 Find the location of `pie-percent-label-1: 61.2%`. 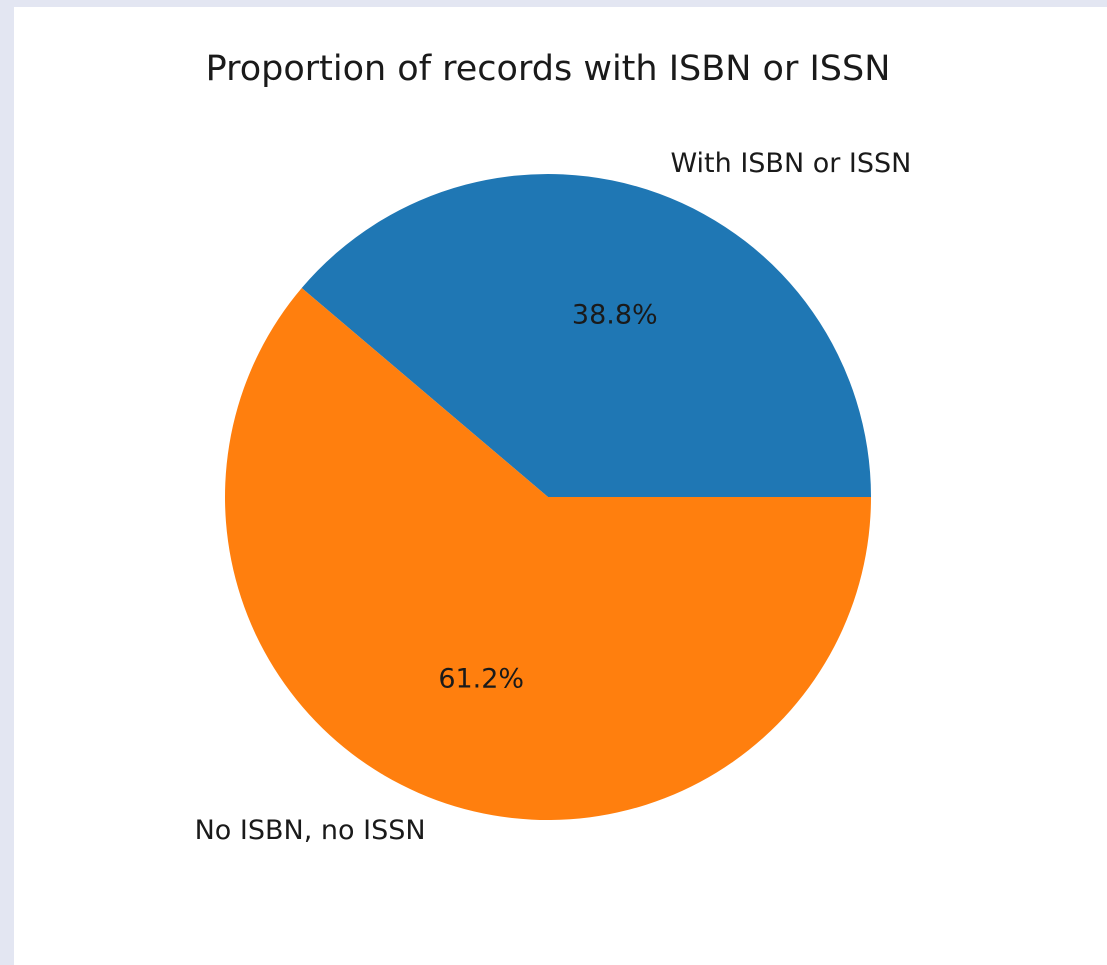

pie-percent-label-1: 61.2% is located at coordinates (481, 678).